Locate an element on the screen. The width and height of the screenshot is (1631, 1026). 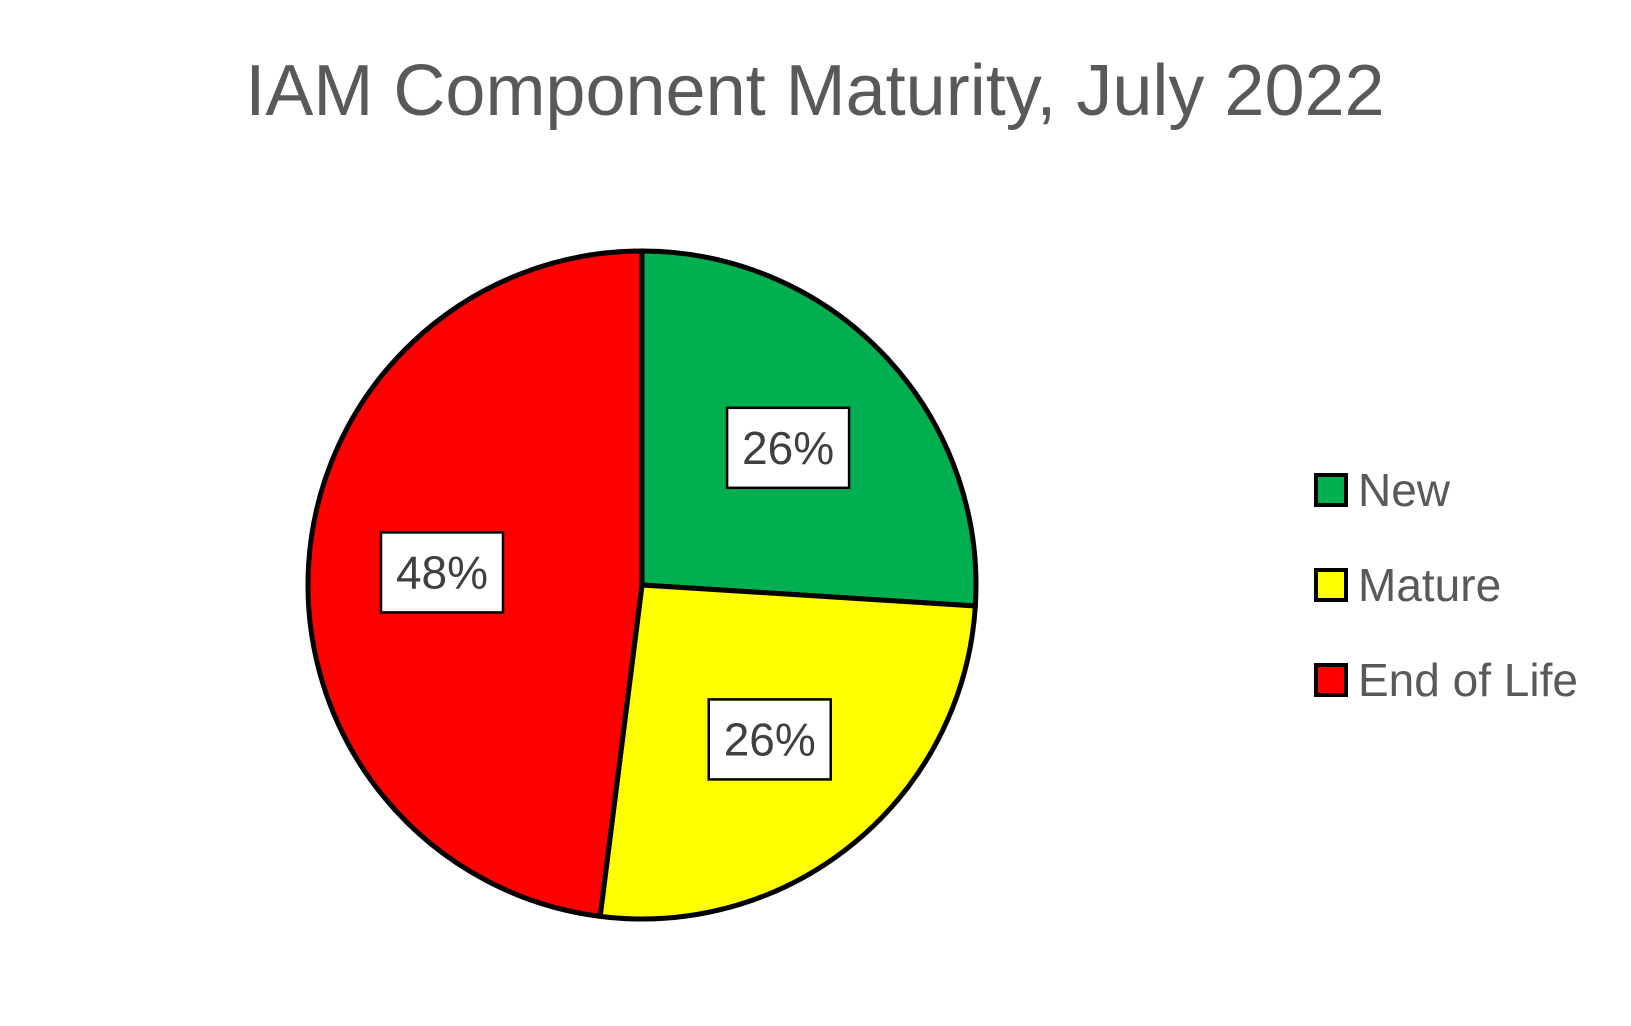
legend-item-mature: Mature is located at coordinates (1407, 585).